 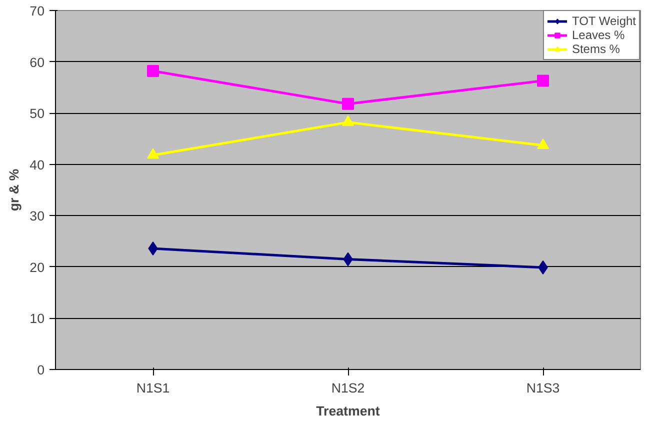 I want to click on y-tick-label: 60, so click(x=37, y=62).